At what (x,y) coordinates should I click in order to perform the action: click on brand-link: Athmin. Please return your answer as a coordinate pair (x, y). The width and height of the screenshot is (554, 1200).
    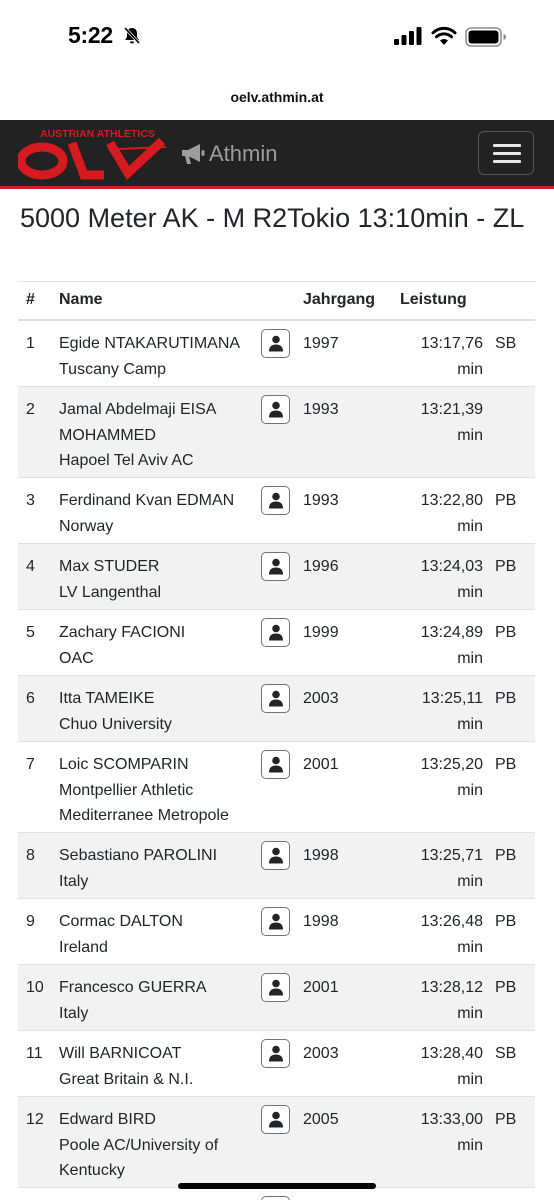
    Looking at the image, I should click on (228, 154).